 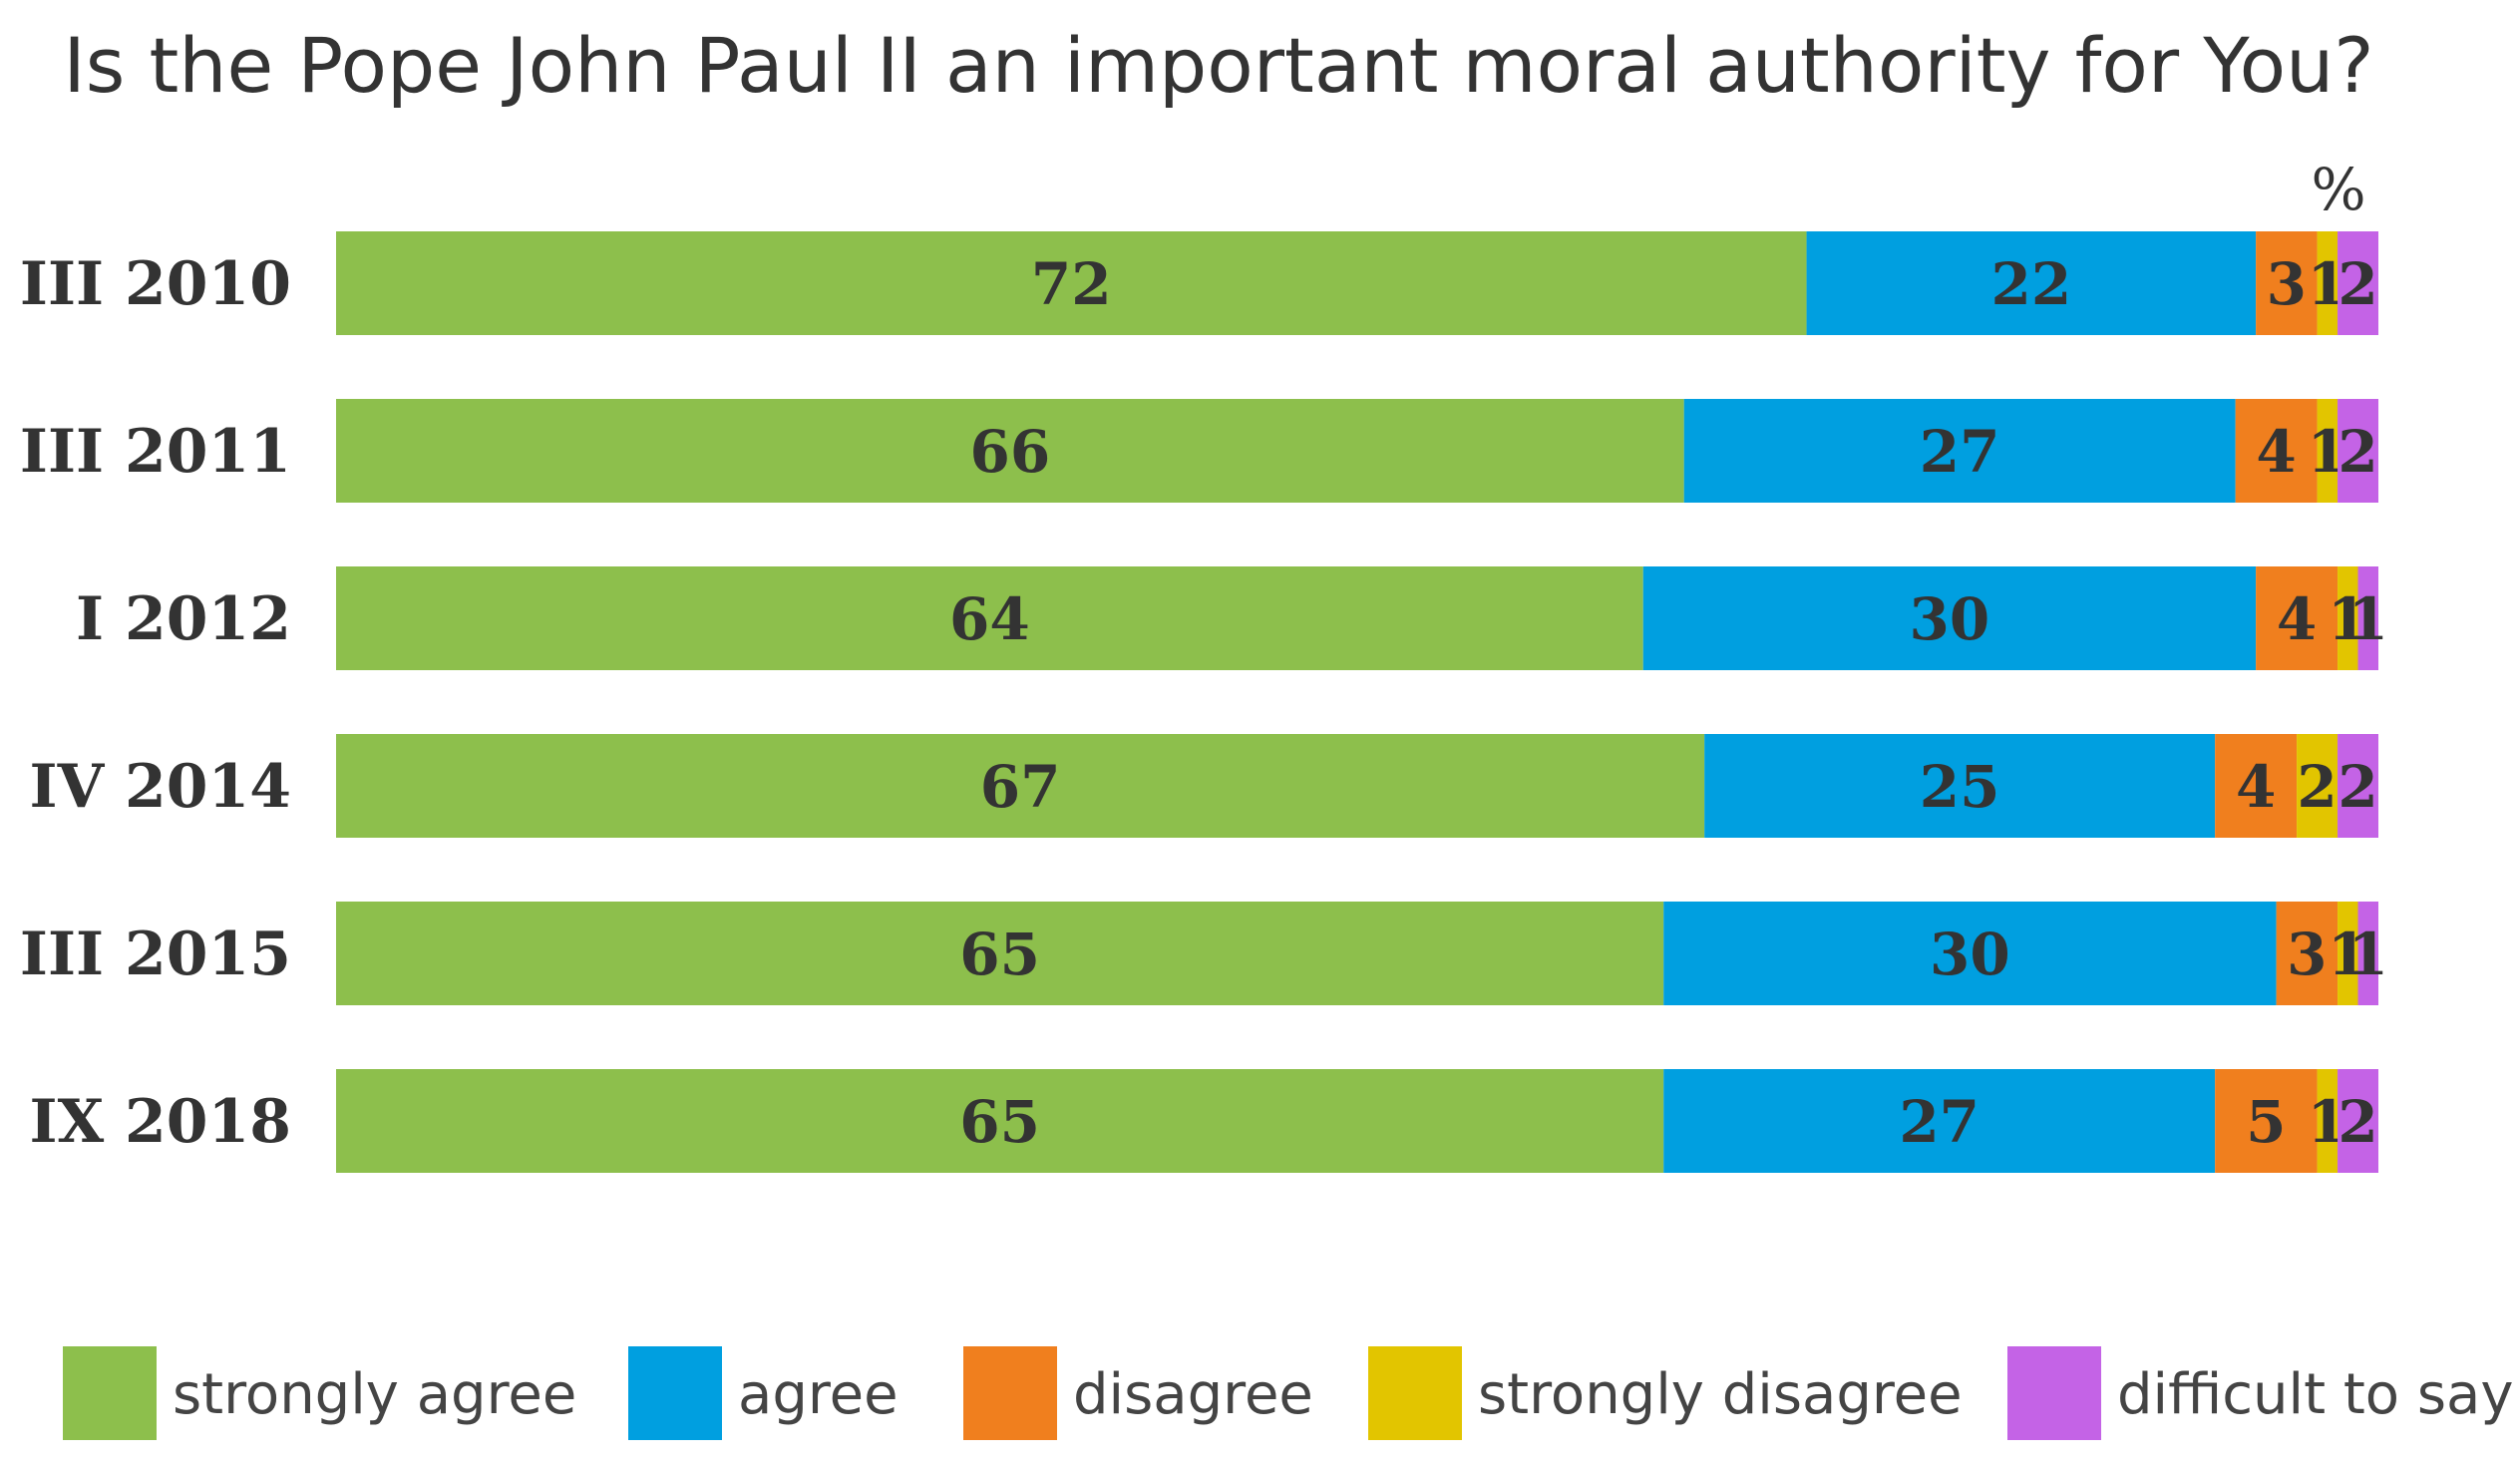 What do you see at coordinates (155, 954) in the screenshot?
I see `row-label: III 2015` at bounding box center [155, 954].